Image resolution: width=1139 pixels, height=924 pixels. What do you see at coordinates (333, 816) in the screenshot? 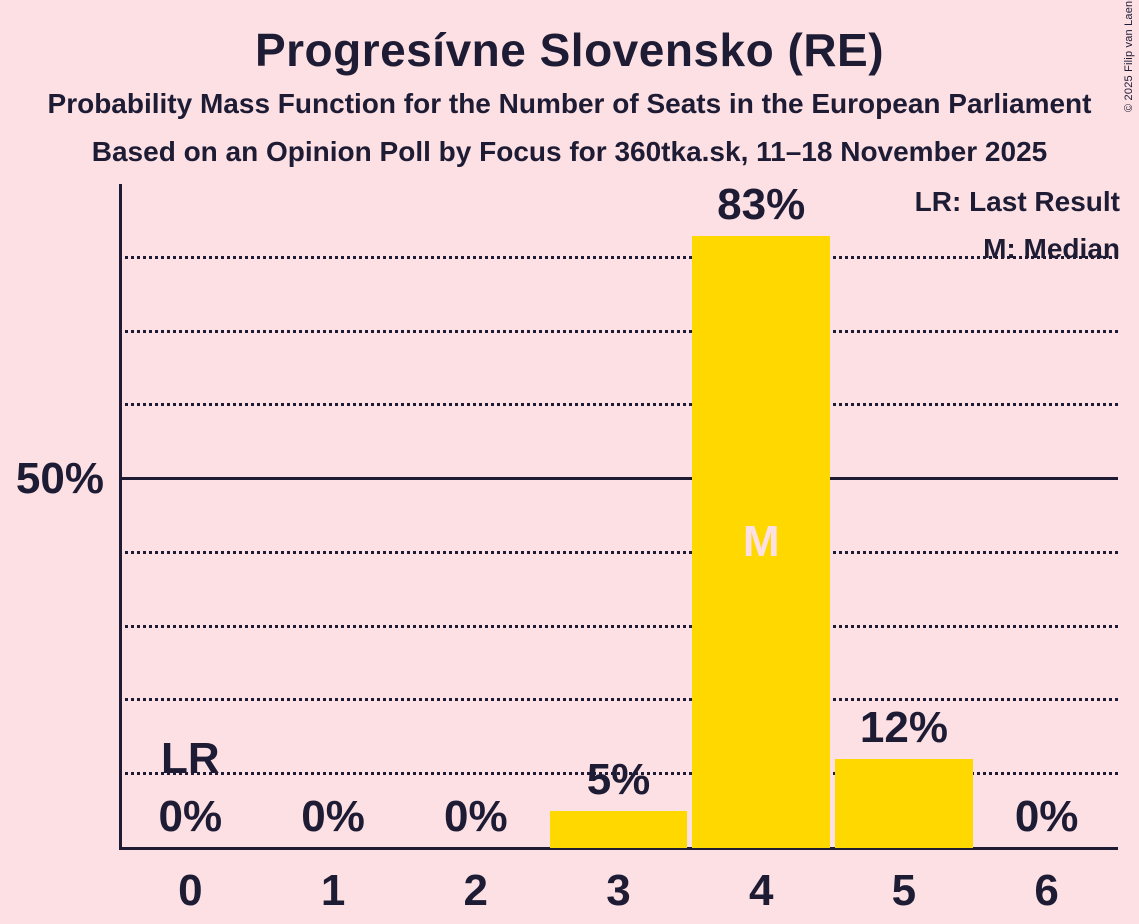
I see `value-label-seat-1: 0%` at bounding box center [333, 816].